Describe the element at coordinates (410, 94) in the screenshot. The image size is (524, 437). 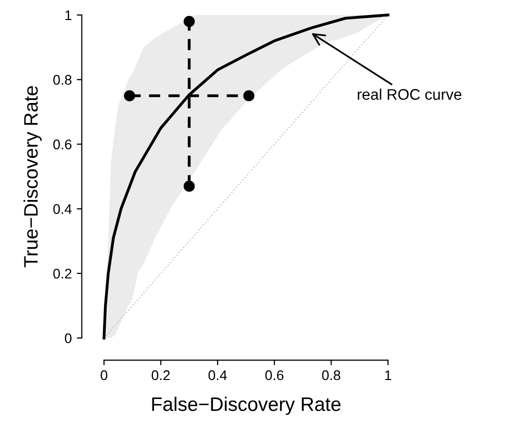
I see `annotation: real ROC curve` at that location.